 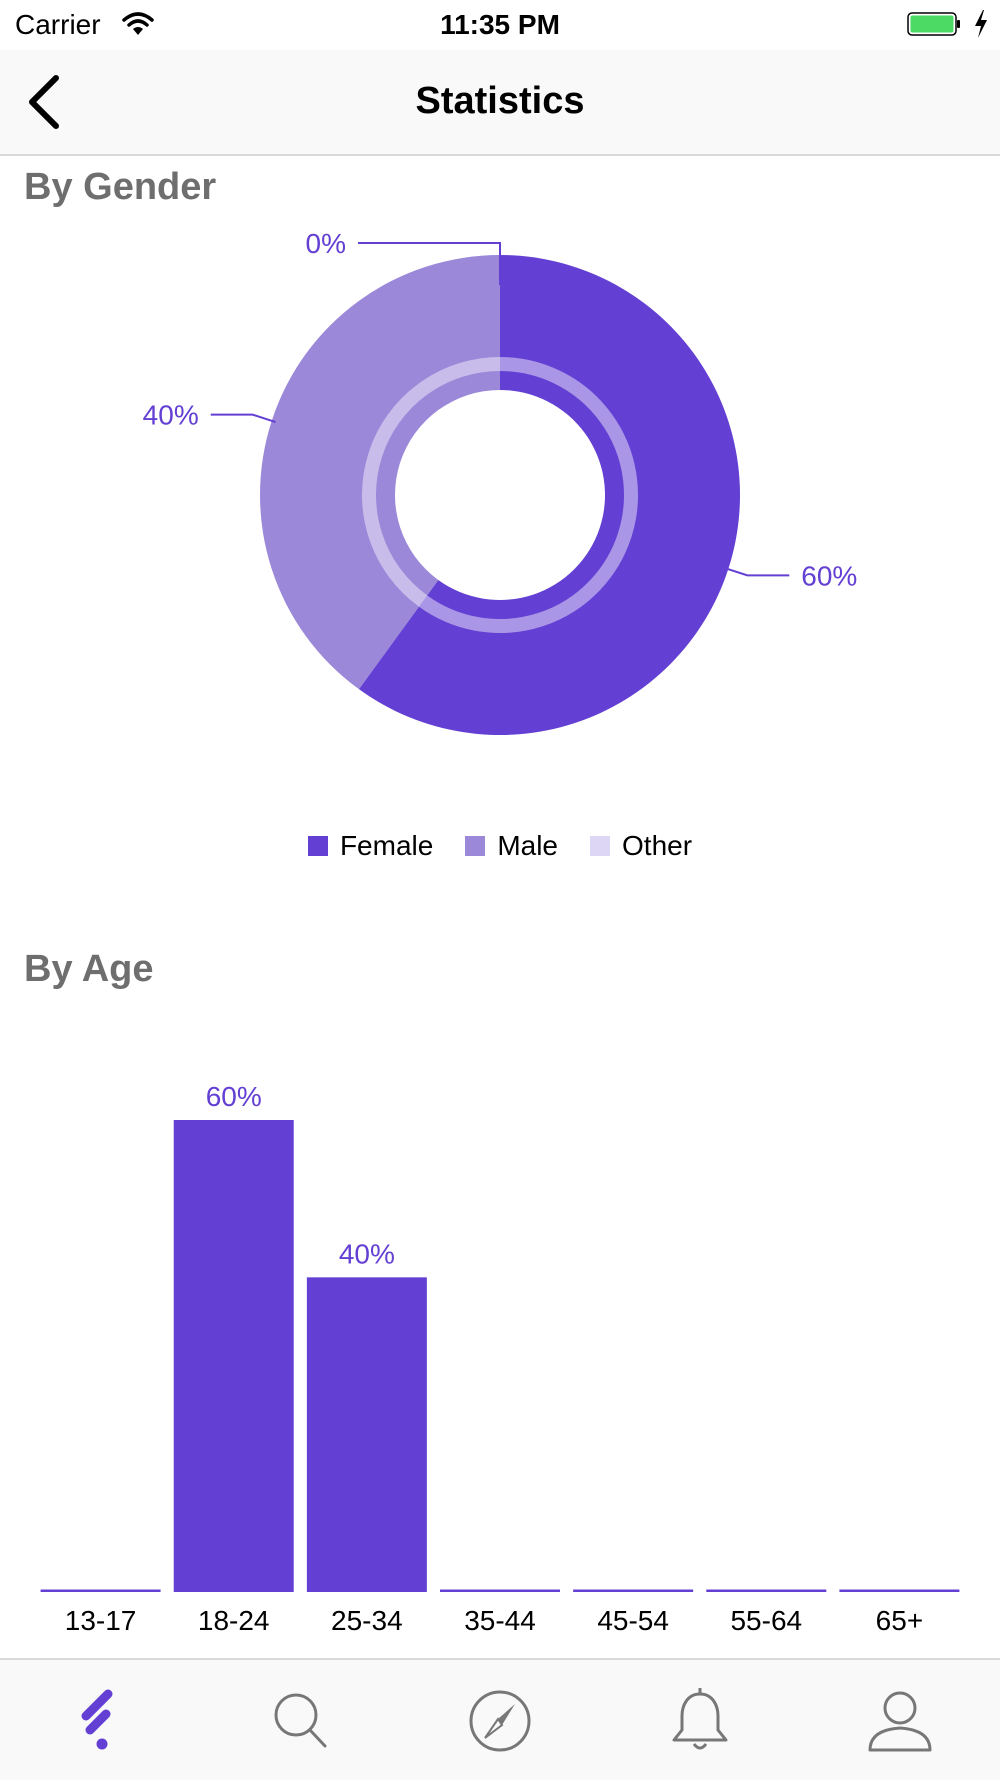 What do you see at coordinates (171, 415) in the screenshot?
I see `donut-label-male: 40%` at bounding box center [171, 415].